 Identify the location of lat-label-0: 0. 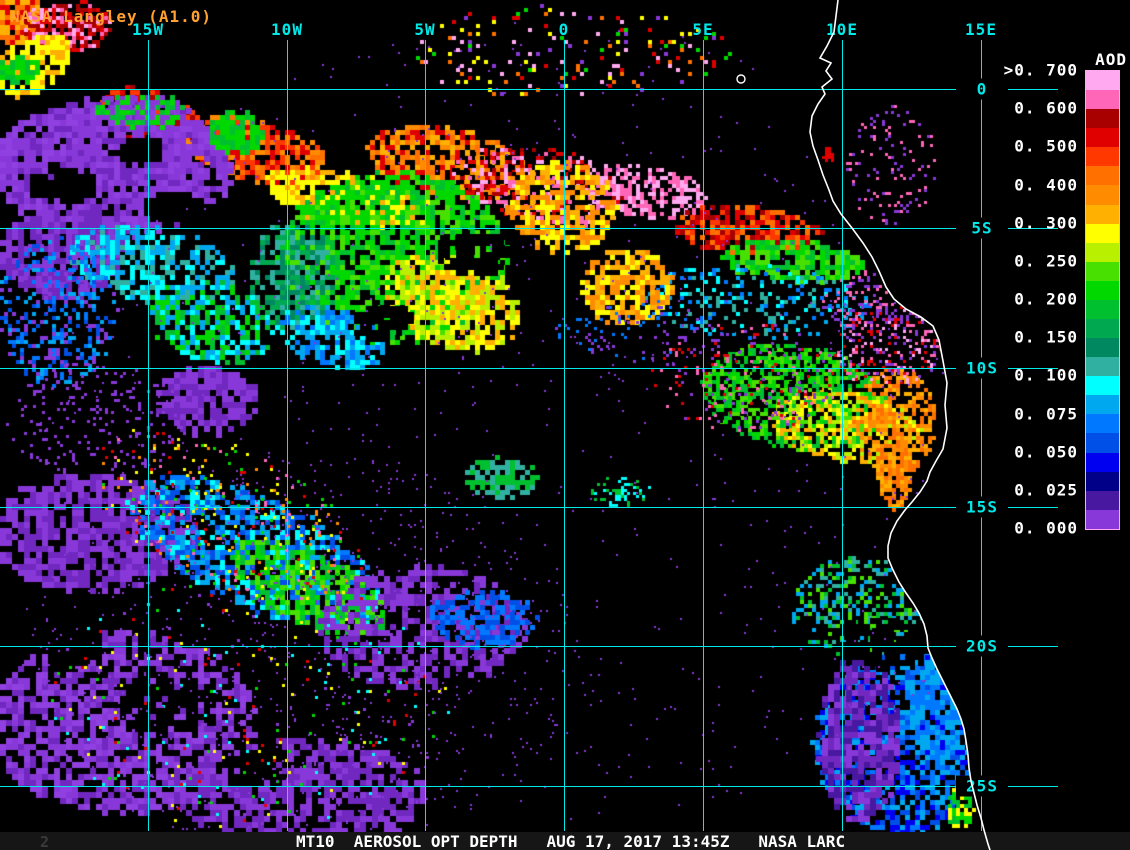
(982, 89).